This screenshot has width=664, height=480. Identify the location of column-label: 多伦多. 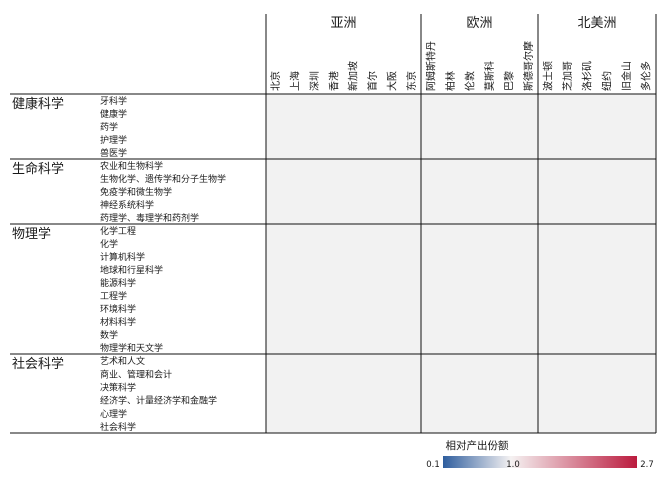
(646, 76).